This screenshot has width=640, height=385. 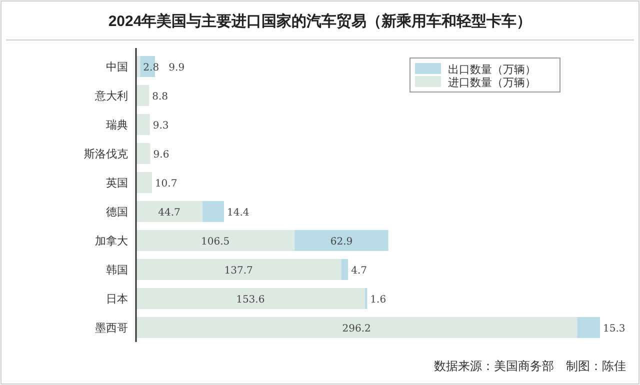 What do you see at coordinates (117, 183) in the screenshot?
I see `y-tick-label: 英国` at bounding box center [117, 183].